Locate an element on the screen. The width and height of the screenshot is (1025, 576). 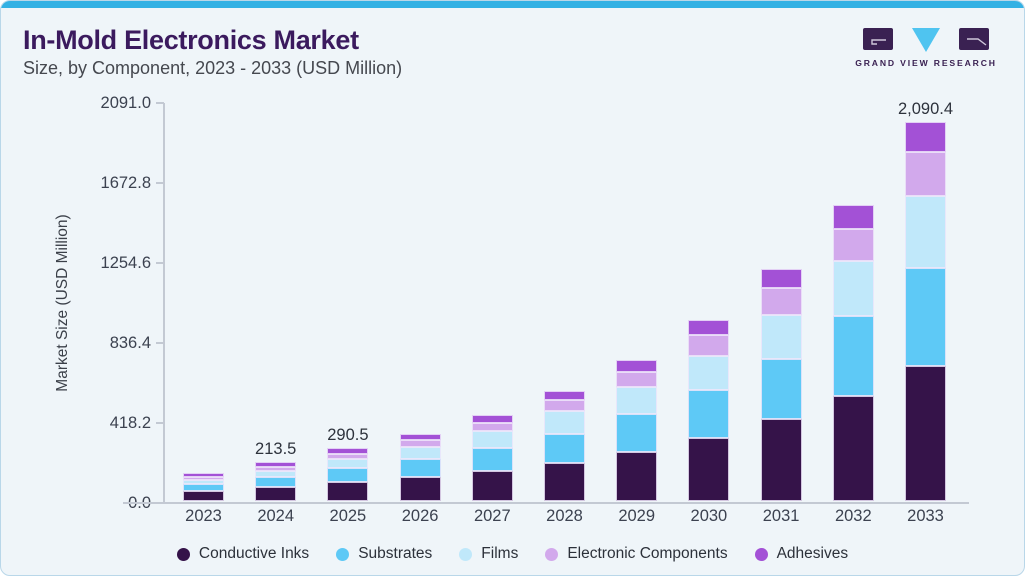
bar-2033-adhesives is located at coordinates (925, 136).